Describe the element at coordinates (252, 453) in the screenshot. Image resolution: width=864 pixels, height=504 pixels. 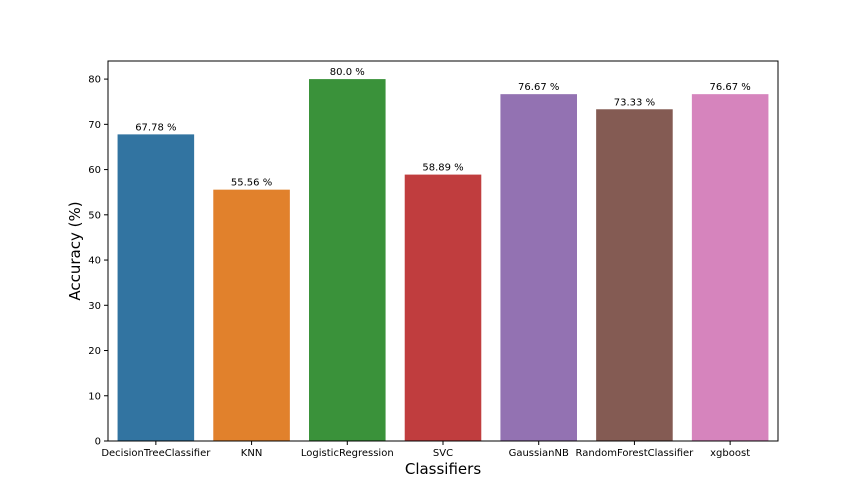
I see `x-tick-label-1: KNN` at that location.